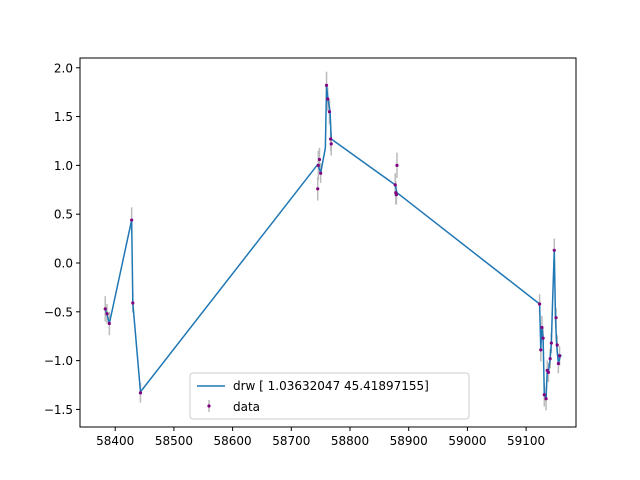 This screenshot has width=640, height=480. I want to click on x-tick-label-3: 58700, so click(291, 441).